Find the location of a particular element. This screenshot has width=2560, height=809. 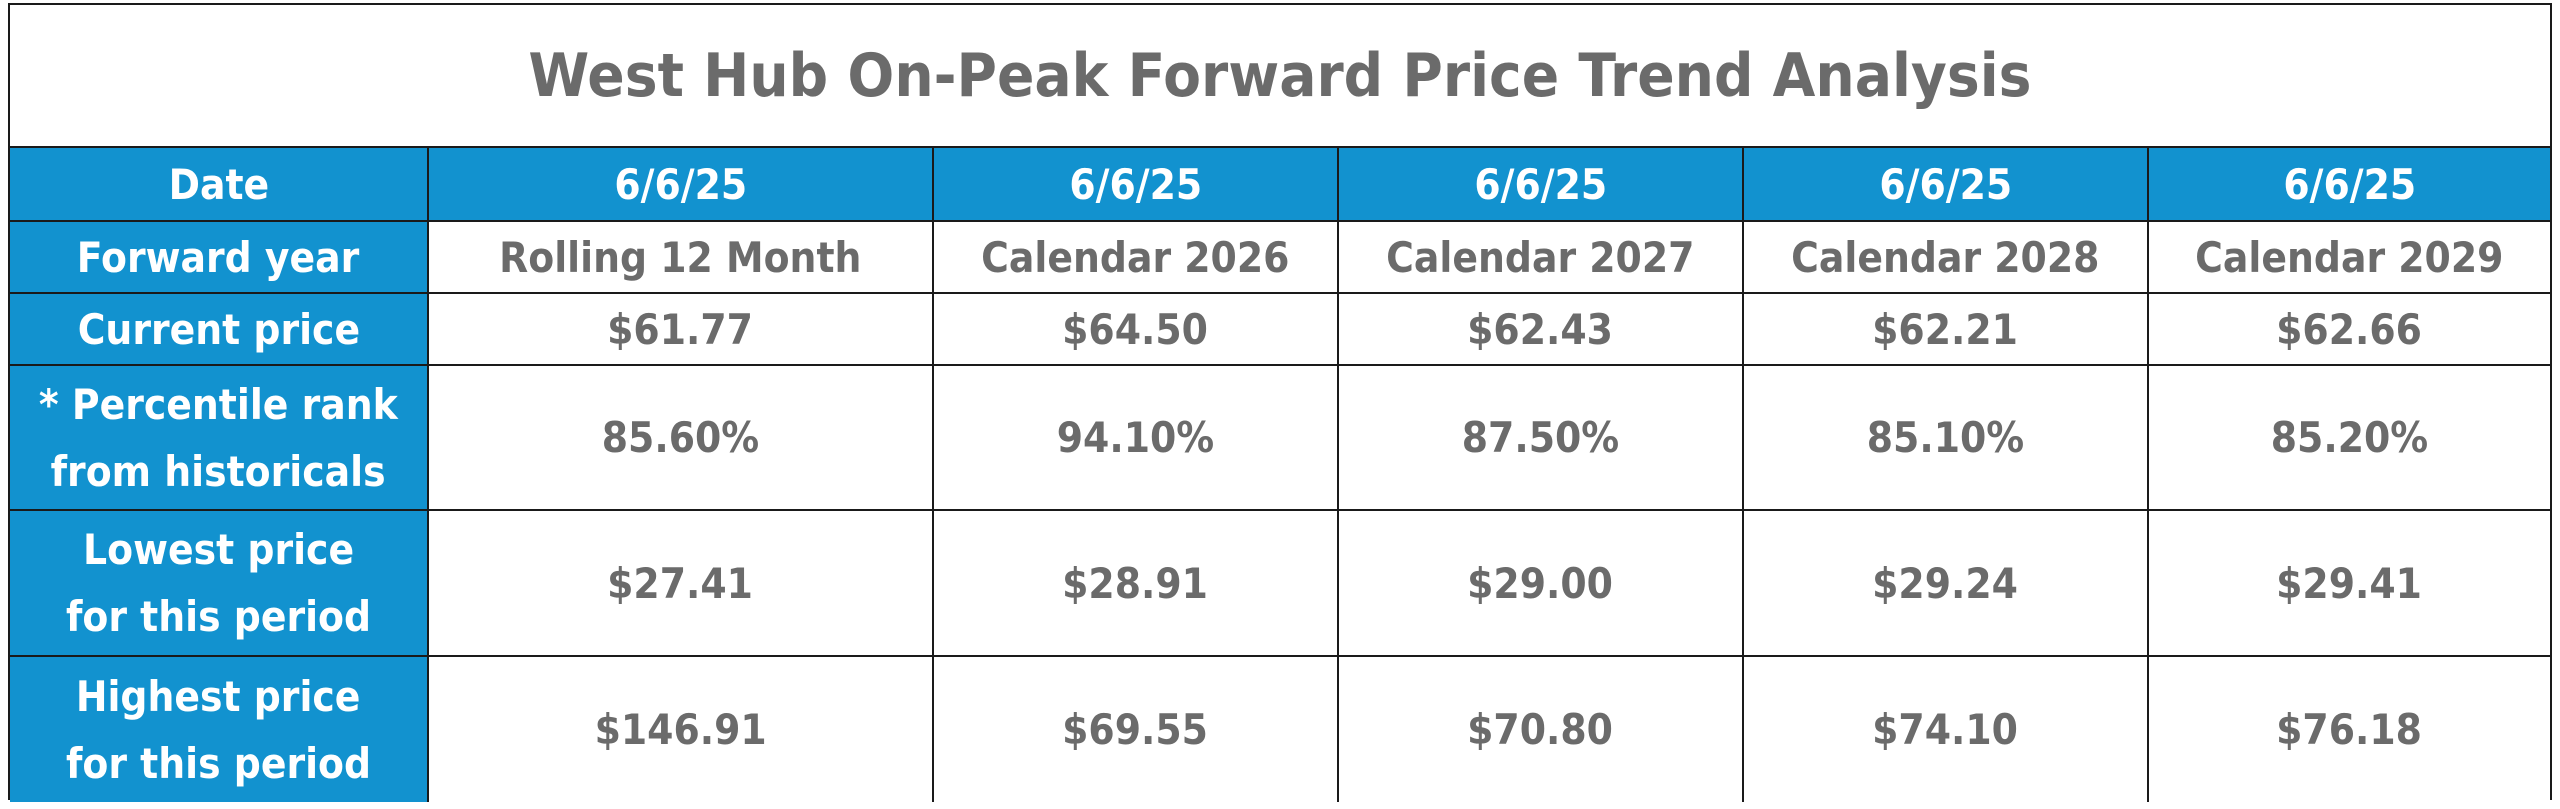

row-label-percentile-rank: * Percentile rank from historicals is located at coordinates (219, 437).